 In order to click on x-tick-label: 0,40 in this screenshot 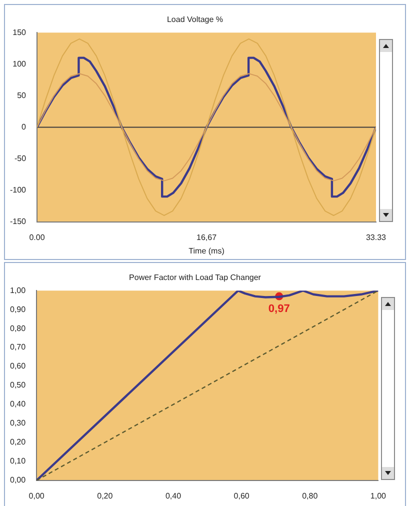, I will do `click(173, 495)`.